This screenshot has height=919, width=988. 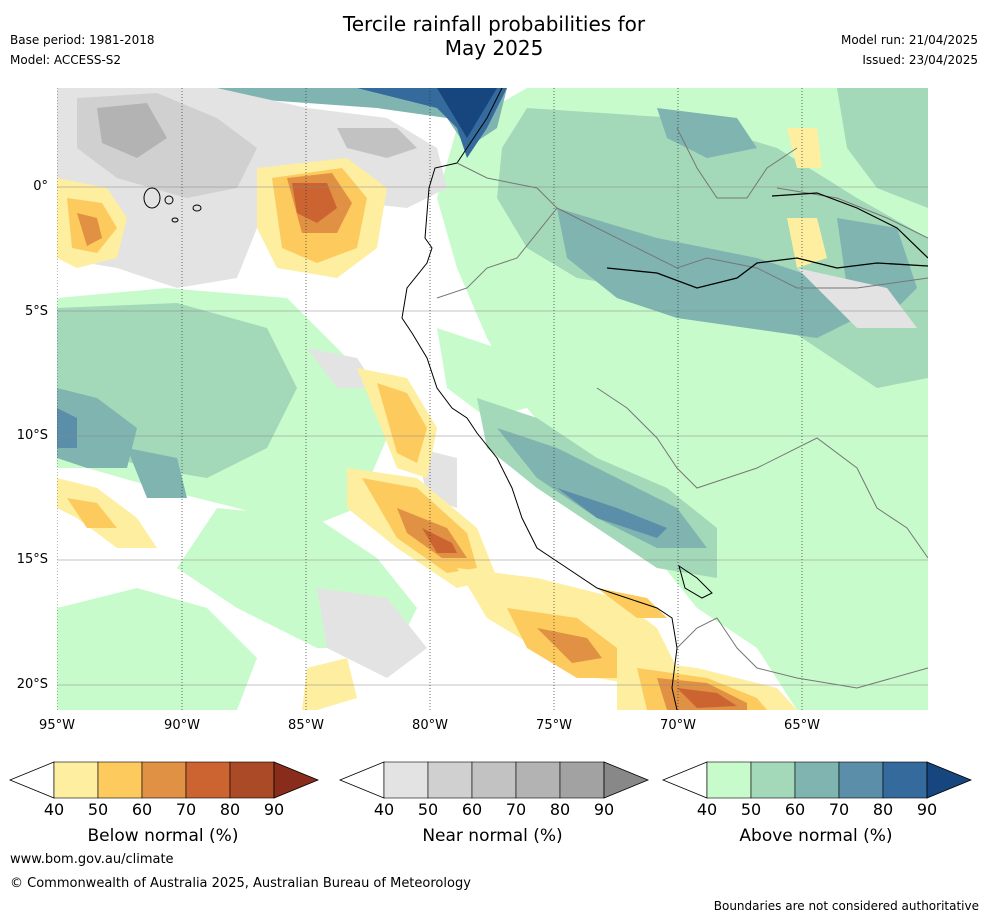 I want to click on colorbars, so click(x=490, y=780).